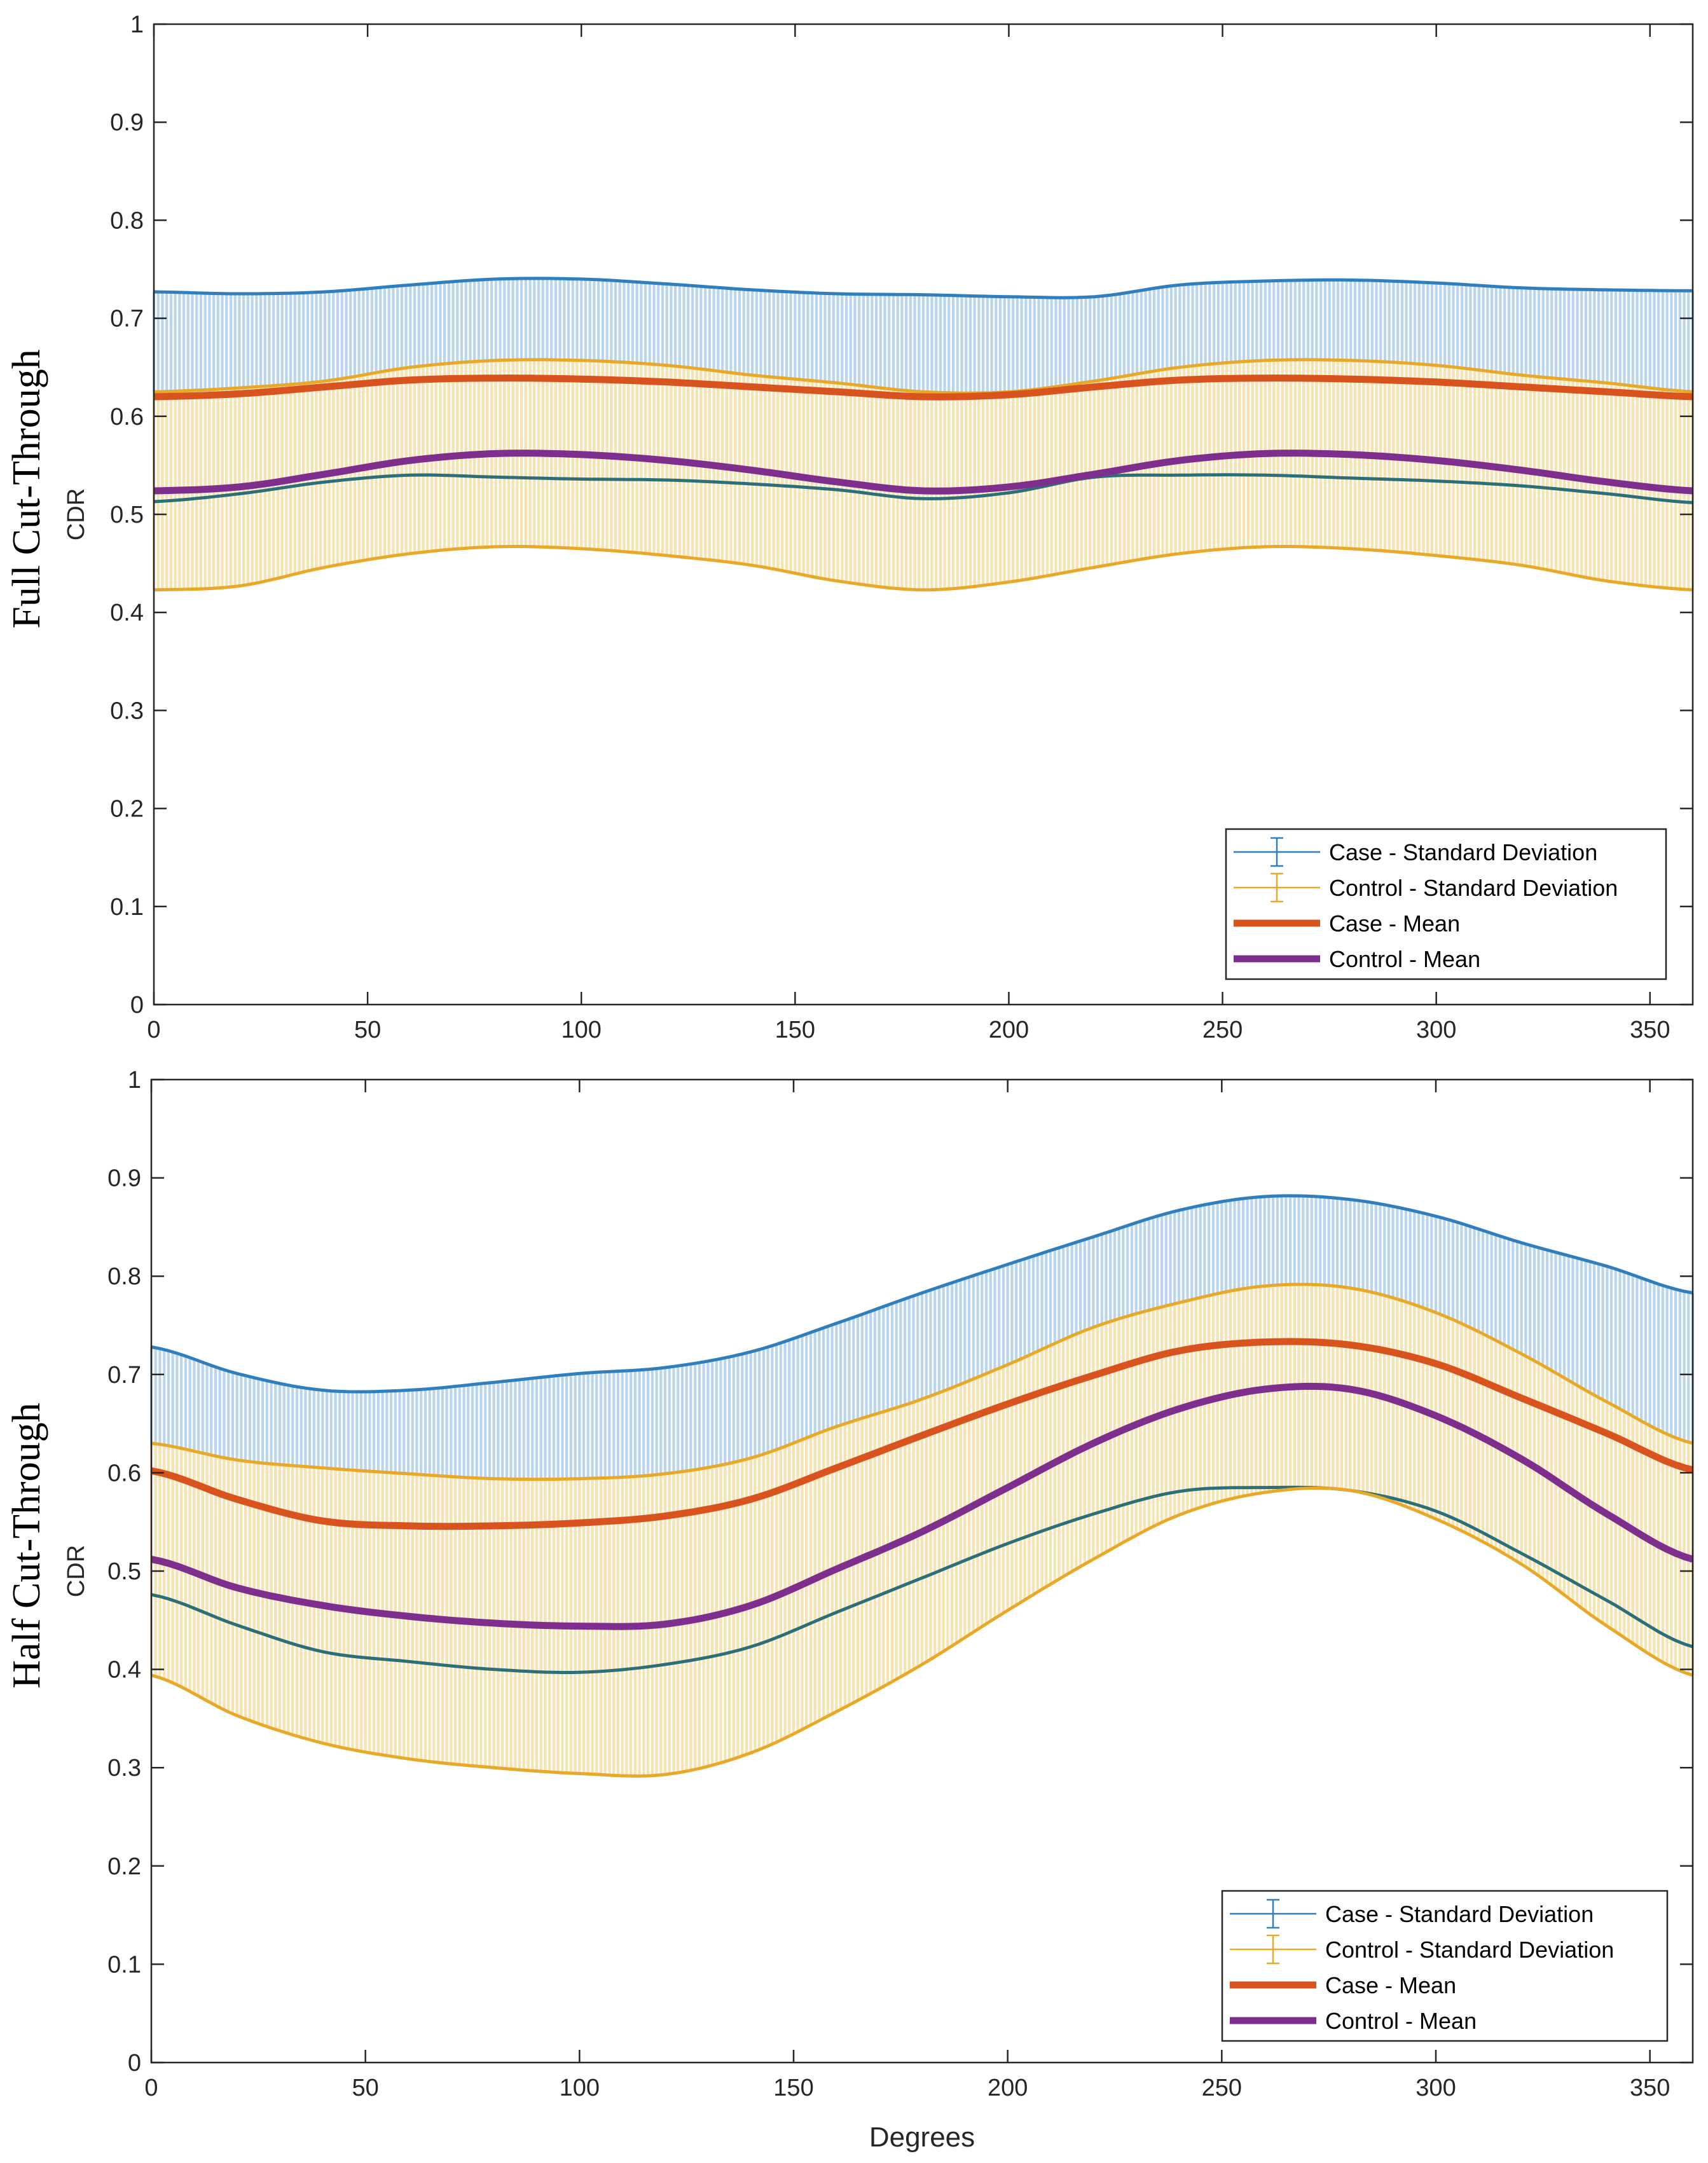  I want to click on control-sd-errorbars, so click(923, 474).